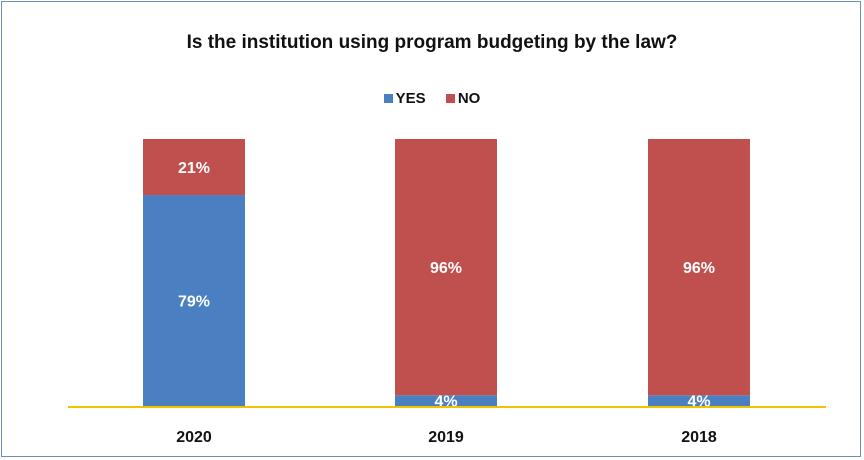  I want to click on legend-label-no: NO, so click(469, 98).